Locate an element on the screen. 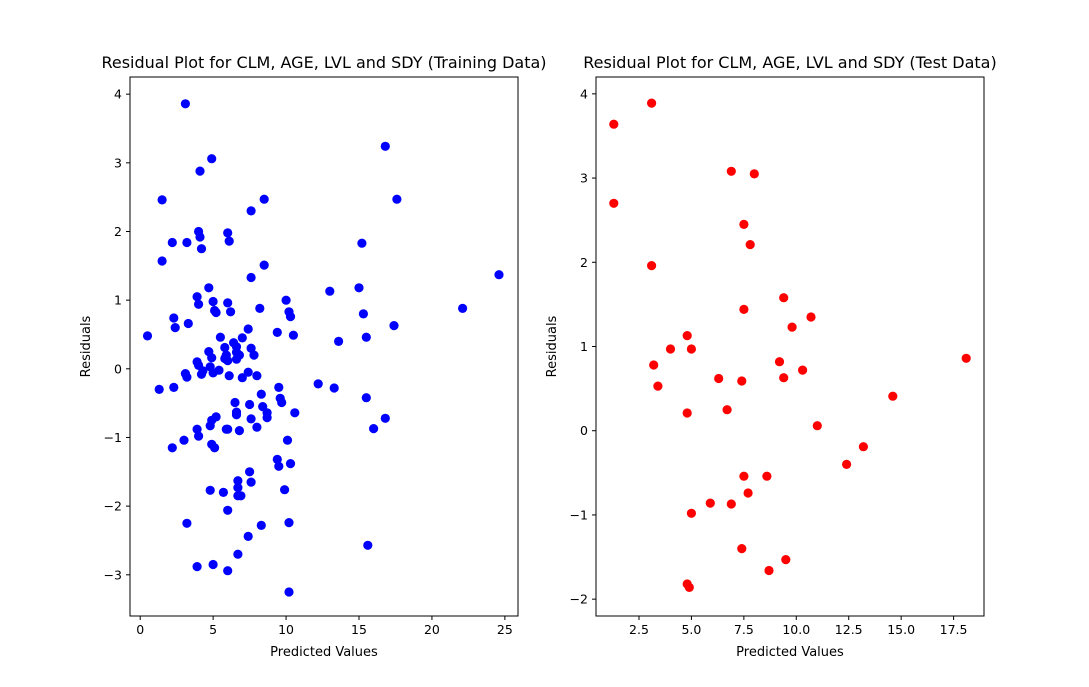  train-y-tick-label: −1 is located at coordinates (113, 437).